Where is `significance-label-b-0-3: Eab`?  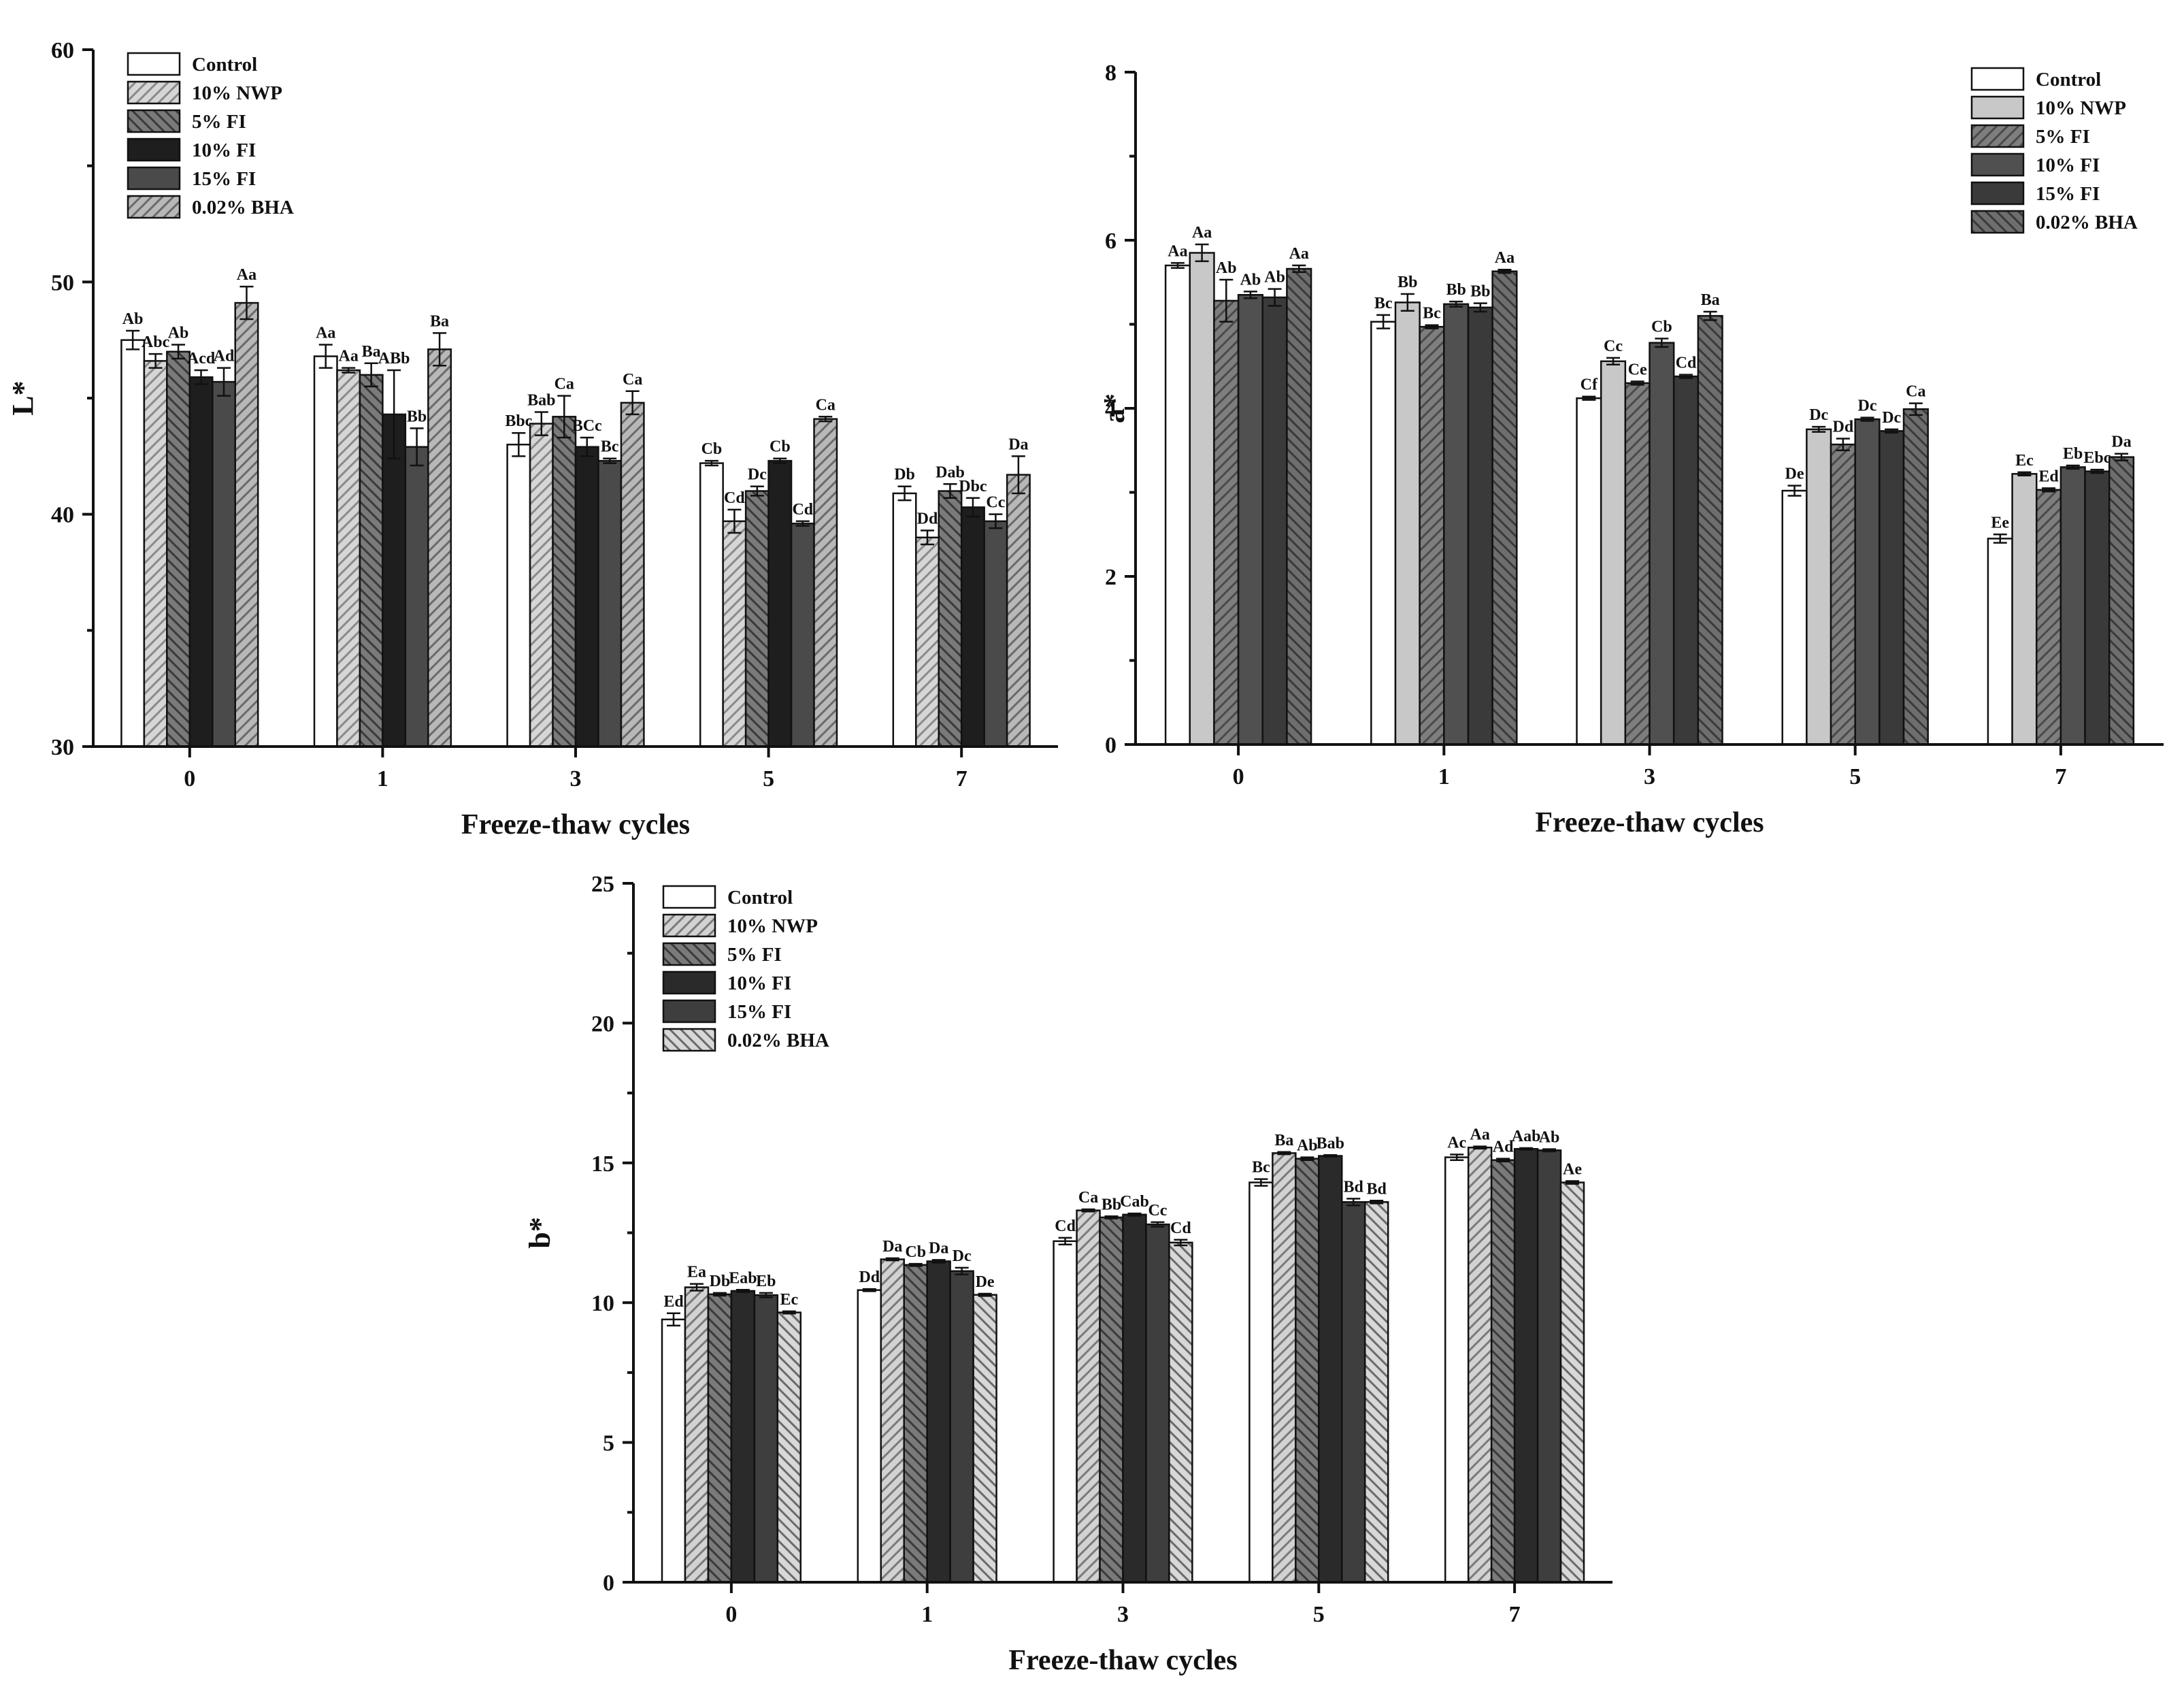
significance-label-b-0-3: Eab is located at coordinates (743, 1278).